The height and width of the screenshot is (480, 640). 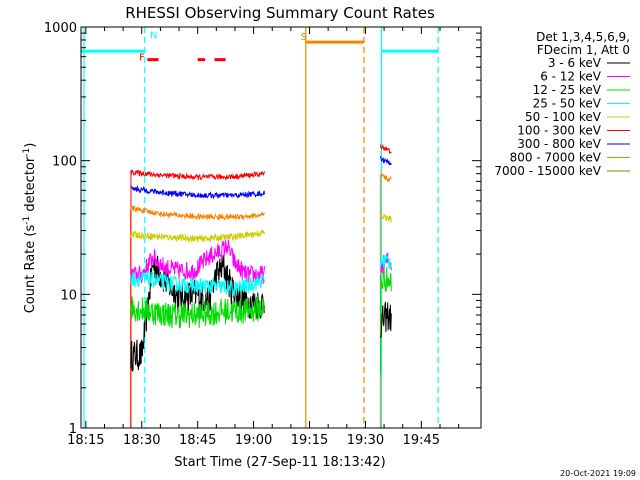 I want to click on x-tick-label: 18:45, so click(x=197, y=440).